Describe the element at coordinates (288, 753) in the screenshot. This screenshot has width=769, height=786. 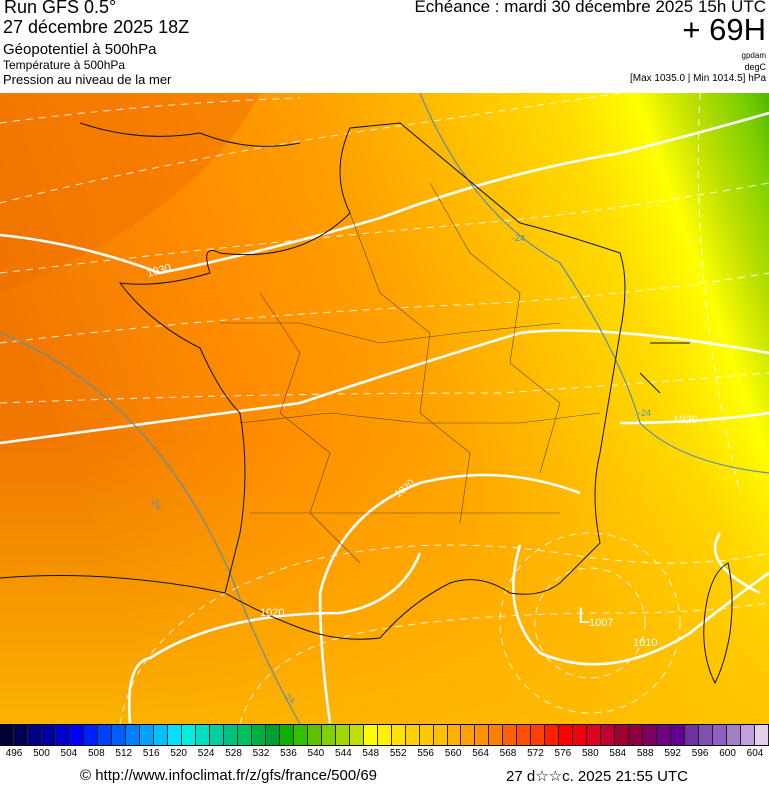
I see `colorbar-tick-label: 536` at that location.